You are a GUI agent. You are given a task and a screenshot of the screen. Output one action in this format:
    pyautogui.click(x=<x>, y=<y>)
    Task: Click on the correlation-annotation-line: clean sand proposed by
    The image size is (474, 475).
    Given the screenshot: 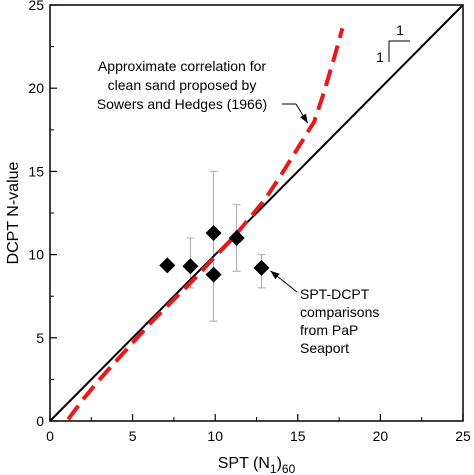 What is the action you would take?
    pyautogui.click(x=182, y=85)
    